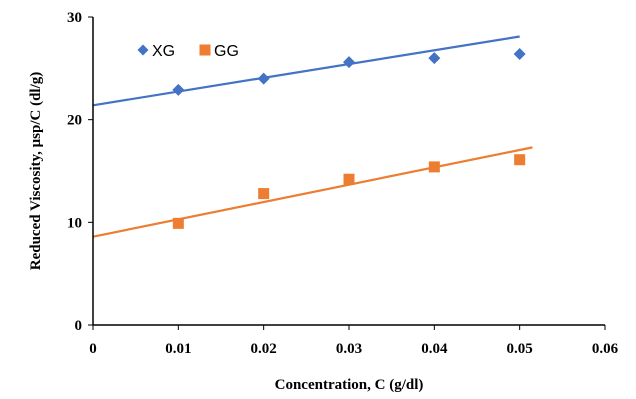 Image resolution: width=636 pixels, height=399 pixels. What do you see at coordinates (79, 326) in the screenshot?
I see `y-tick-label: 0` at bounding box center [79, 326].